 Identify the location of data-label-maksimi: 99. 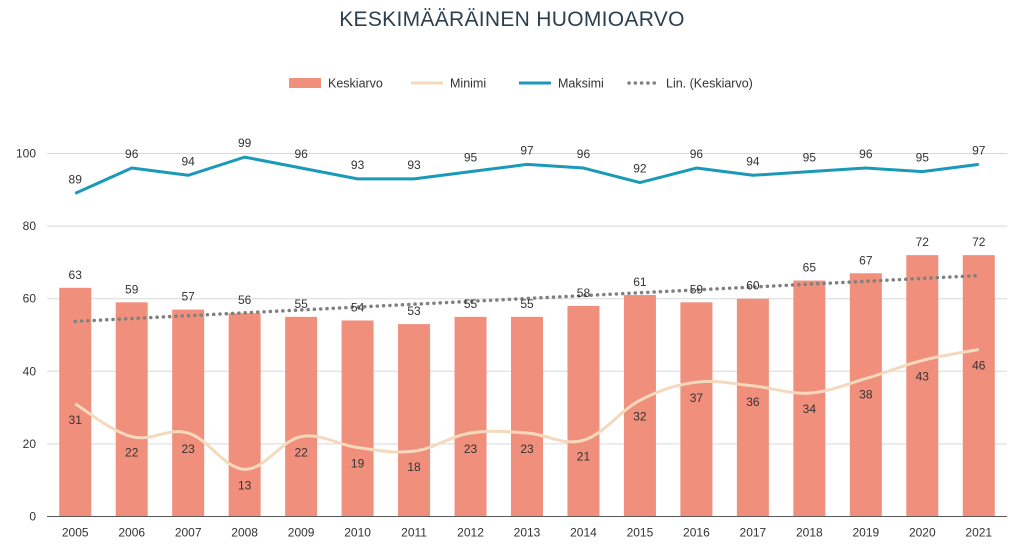
(245, 143).